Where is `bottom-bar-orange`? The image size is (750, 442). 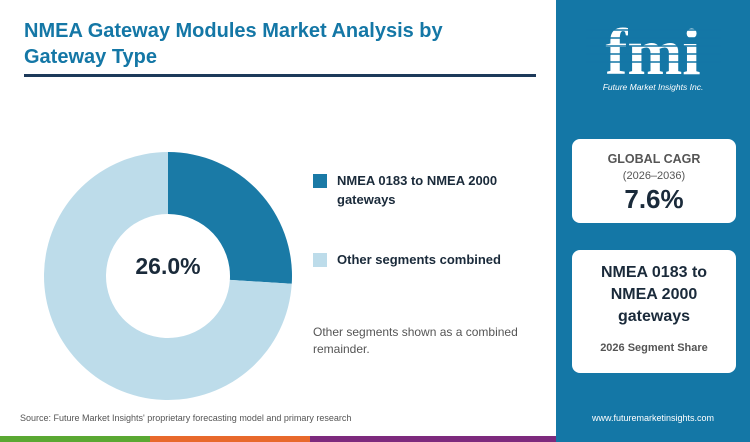 bottom-bar-orange is located at coordinates (230, 439).